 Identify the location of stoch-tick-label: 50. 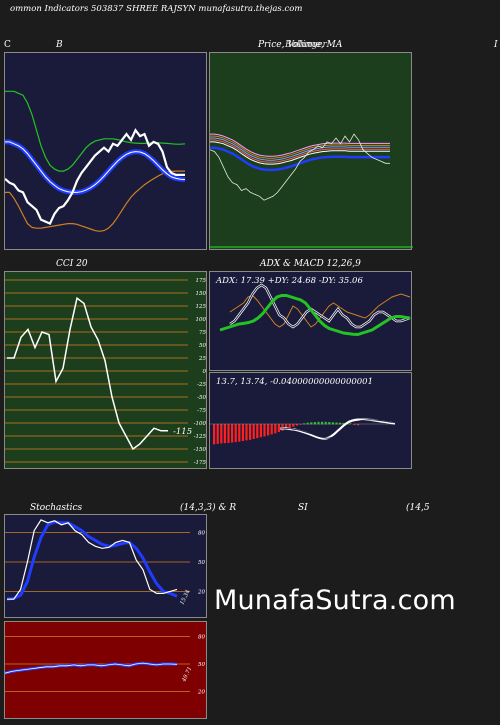
(201, 563).